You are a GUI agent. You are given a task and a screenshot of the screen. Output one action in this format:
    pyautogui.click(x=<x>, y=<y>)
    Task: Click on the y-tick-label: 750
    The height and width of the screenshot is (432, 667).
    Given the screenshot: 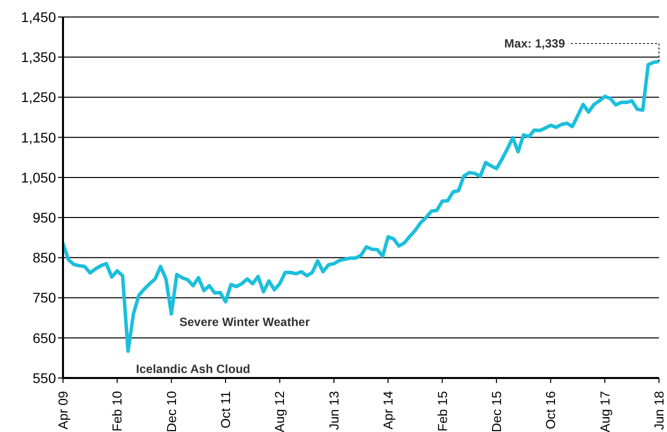 What is the action you would take?
    pyautogui.click(x=44, y=298)
    